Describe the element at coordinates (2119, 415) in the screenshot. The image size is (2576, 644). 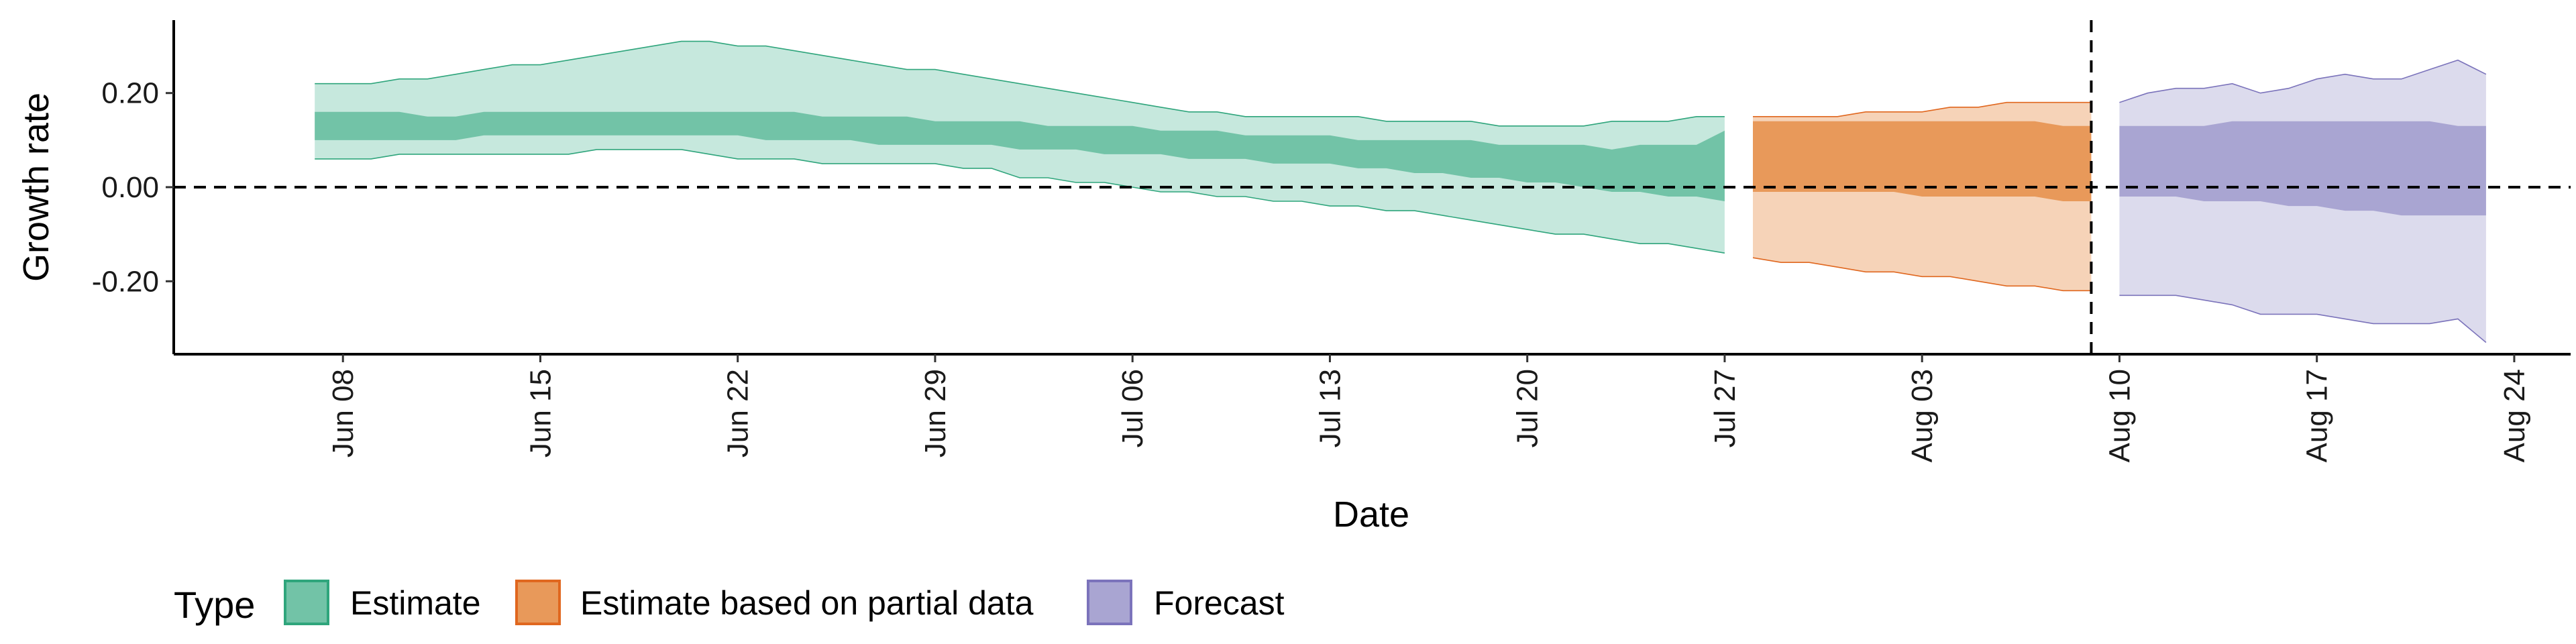
I see `x-tick-label: Aug 10` at that location.